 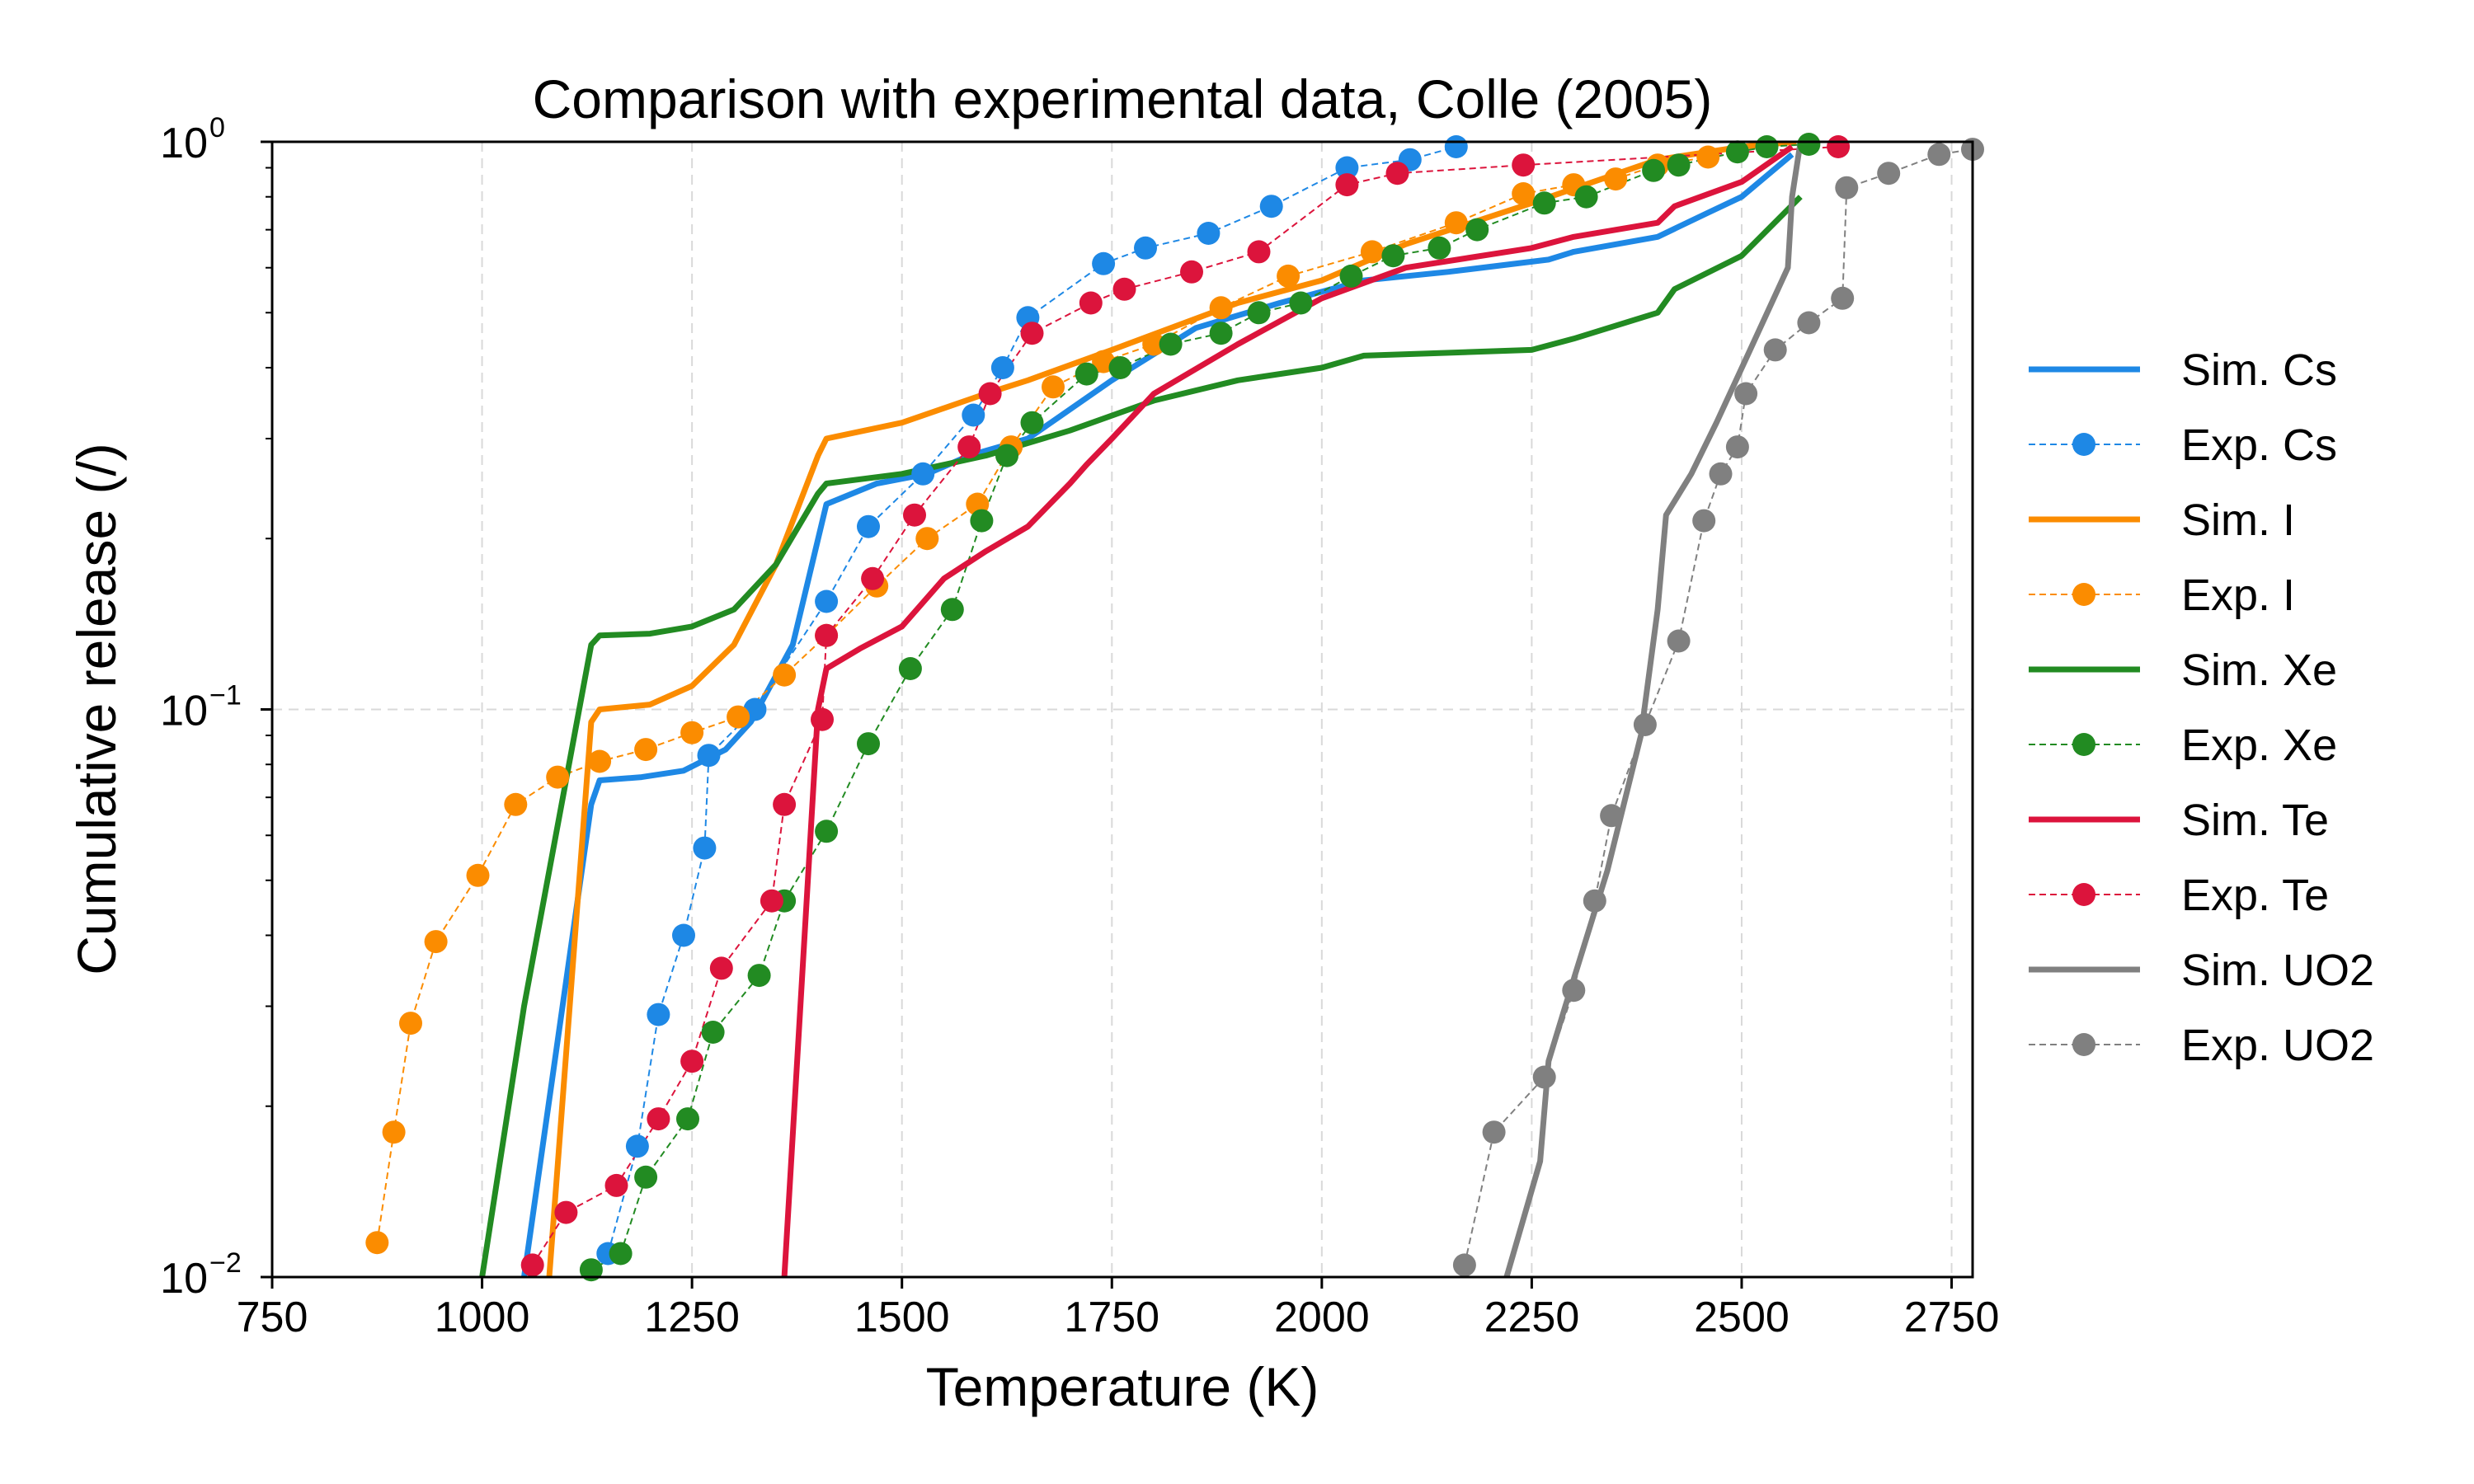 What do you see at coordinates (902, 1317) in the screenshot?
I see `x-tick-label: 1500` at bounding box center [902, 1317].